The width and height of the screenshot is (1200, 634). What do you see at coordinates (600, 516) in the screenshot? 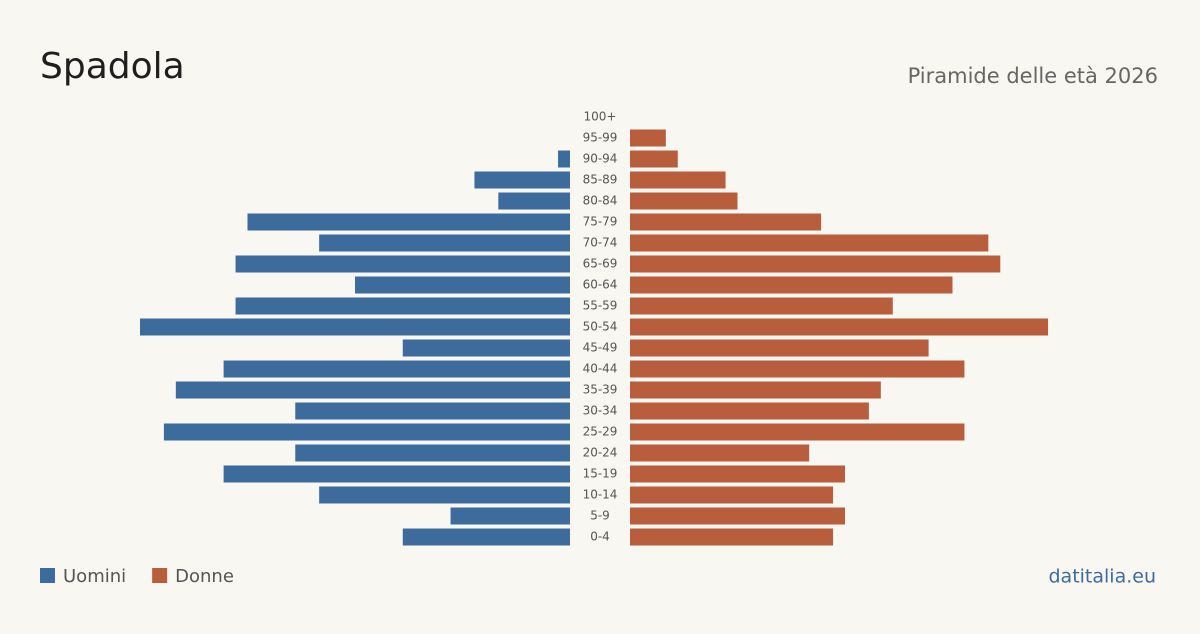
I see `age-label: 5-9` at bounding box center [600, 516].